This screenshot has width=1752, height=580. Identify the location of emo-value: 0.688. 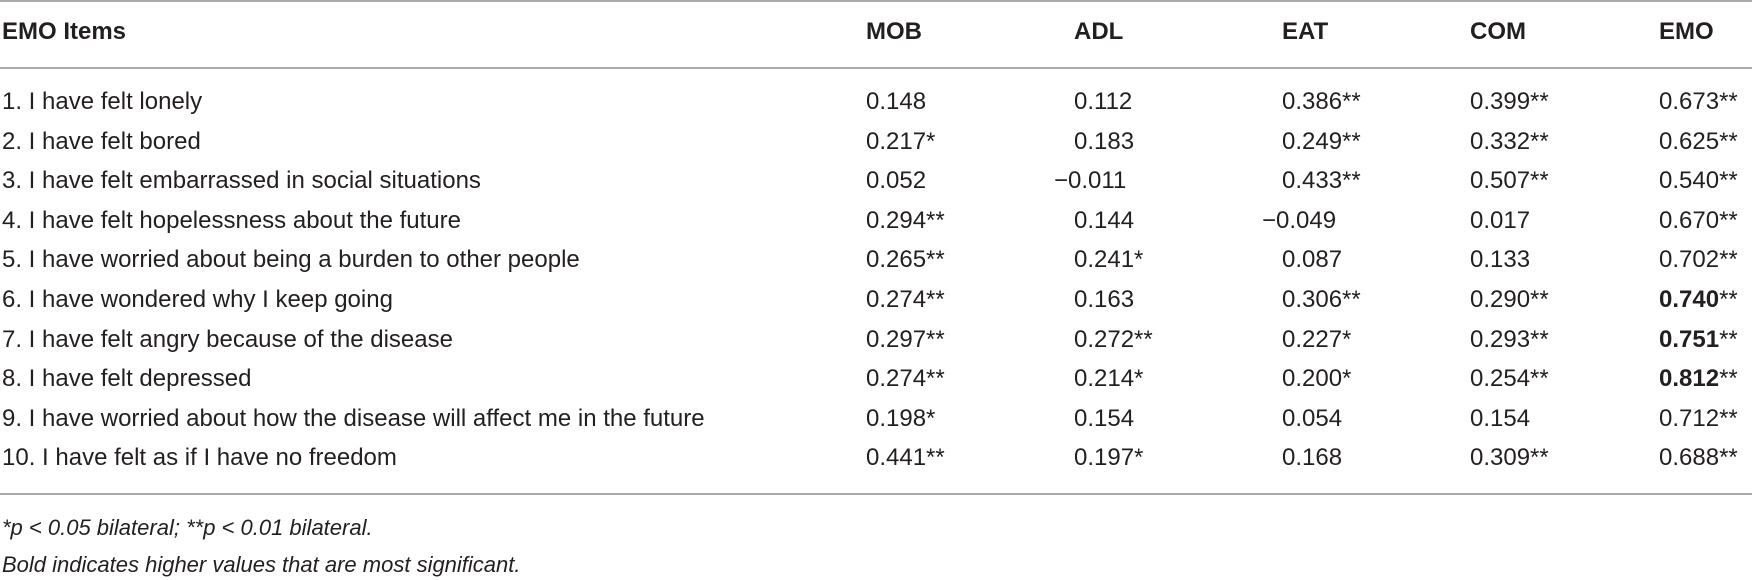
(1689, 458).